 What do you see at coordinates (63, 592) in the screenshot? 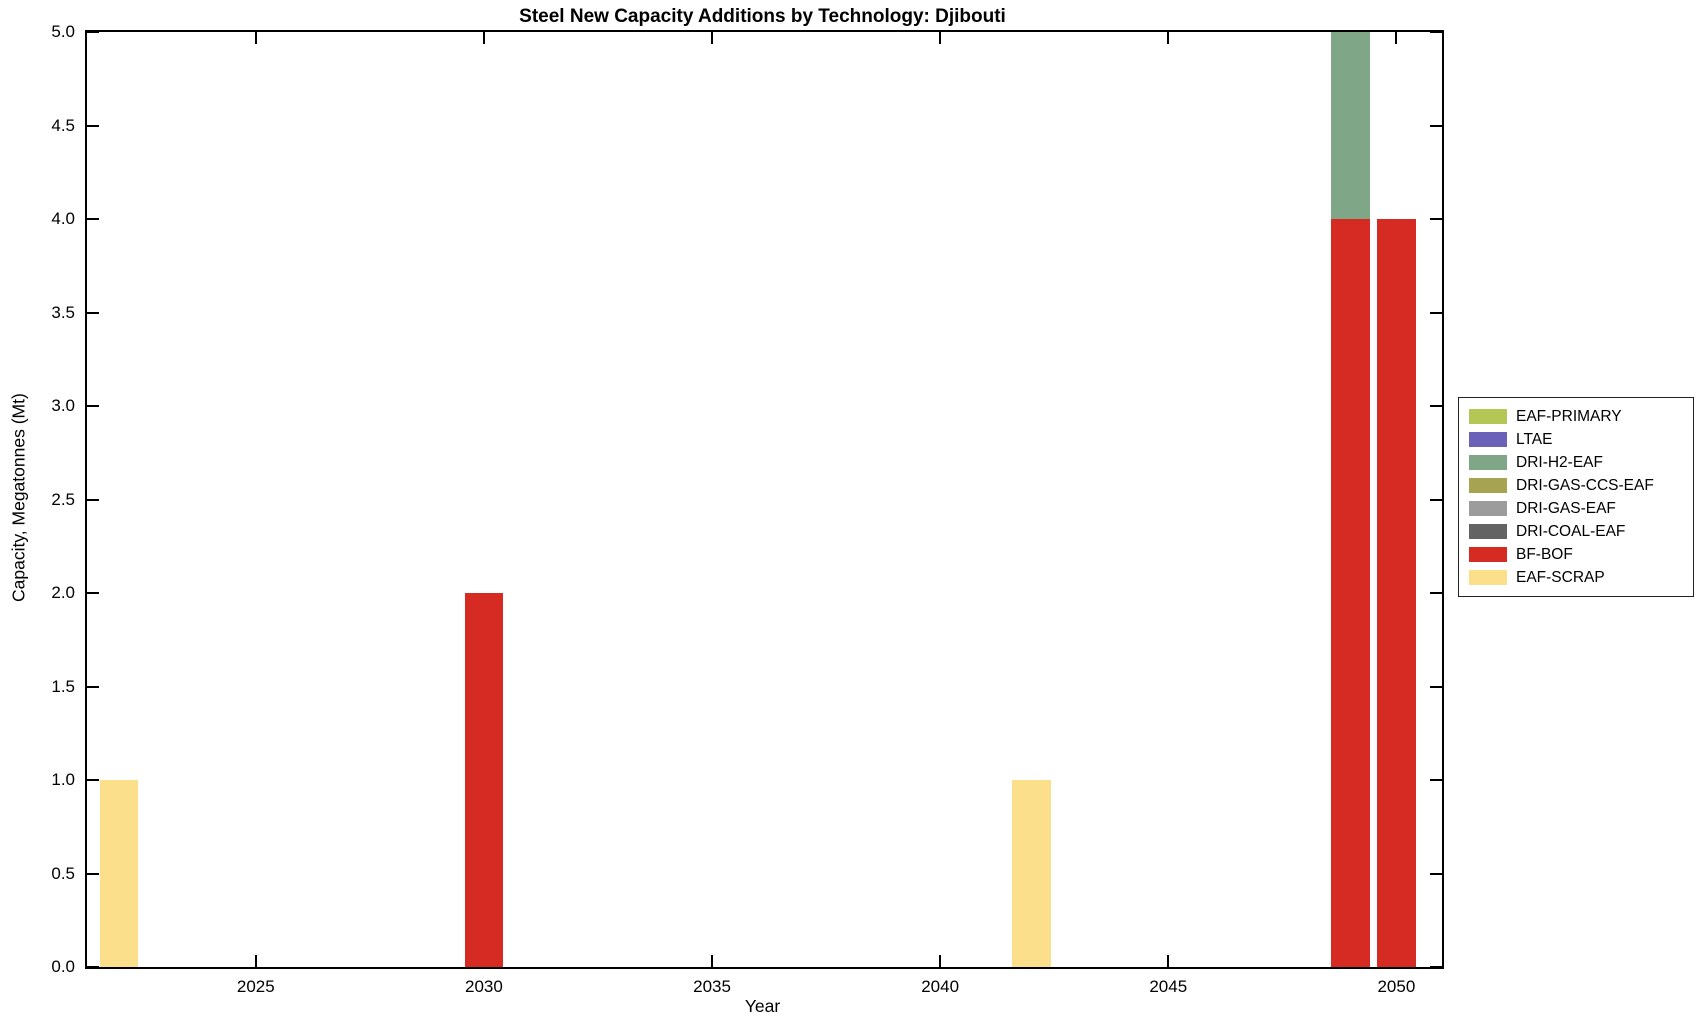
I see `y-tick-label: 2.0` at bounding box center [63, 592].